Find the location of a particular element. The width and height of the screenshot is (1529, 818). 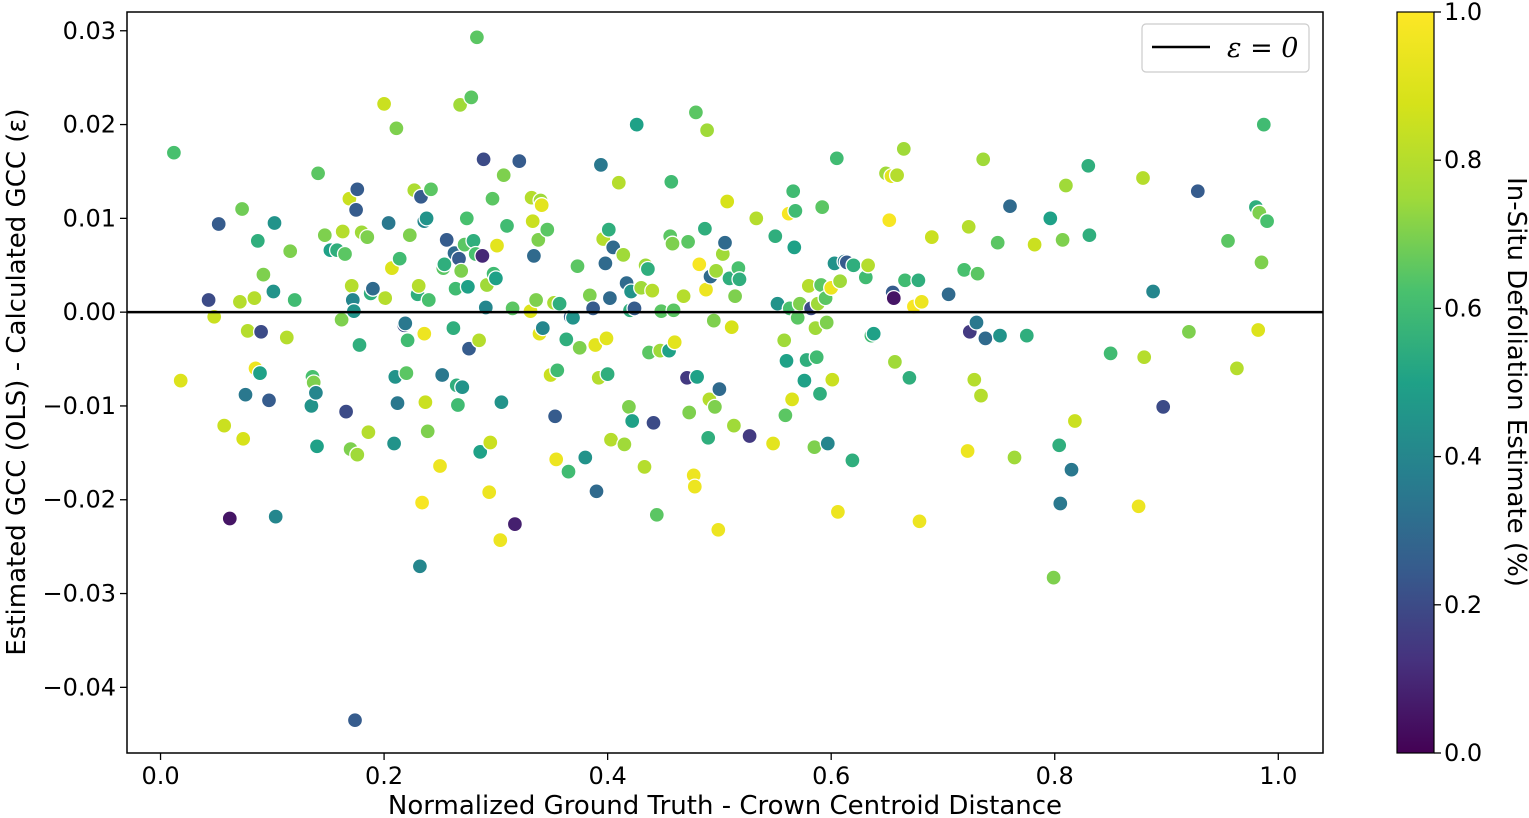

x-tick-label: 0.4 is located at coordinates (608, 776).